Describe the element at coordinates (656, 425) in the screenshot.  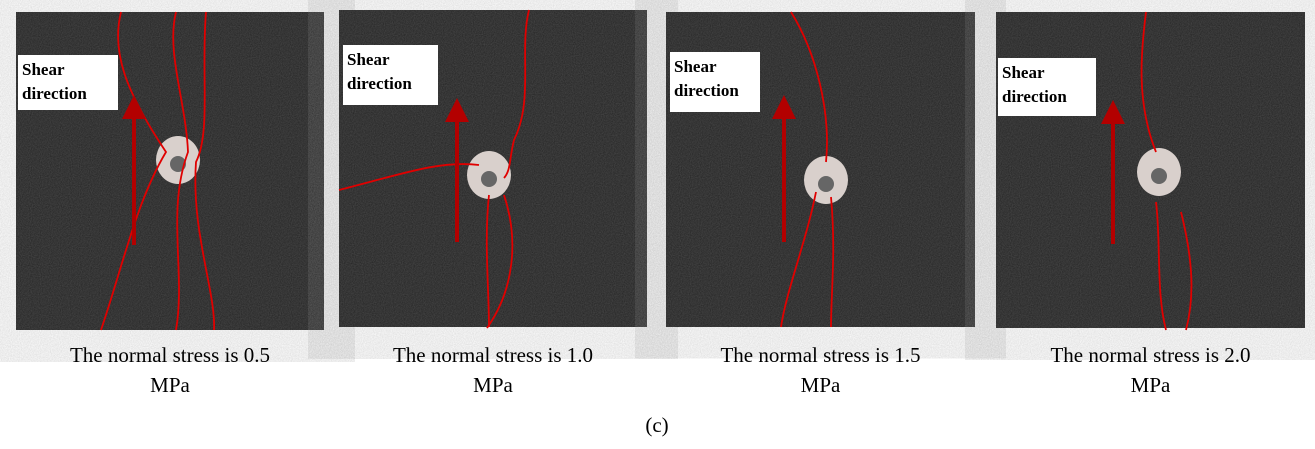
I see `subfigure-label: (c)` at that location.